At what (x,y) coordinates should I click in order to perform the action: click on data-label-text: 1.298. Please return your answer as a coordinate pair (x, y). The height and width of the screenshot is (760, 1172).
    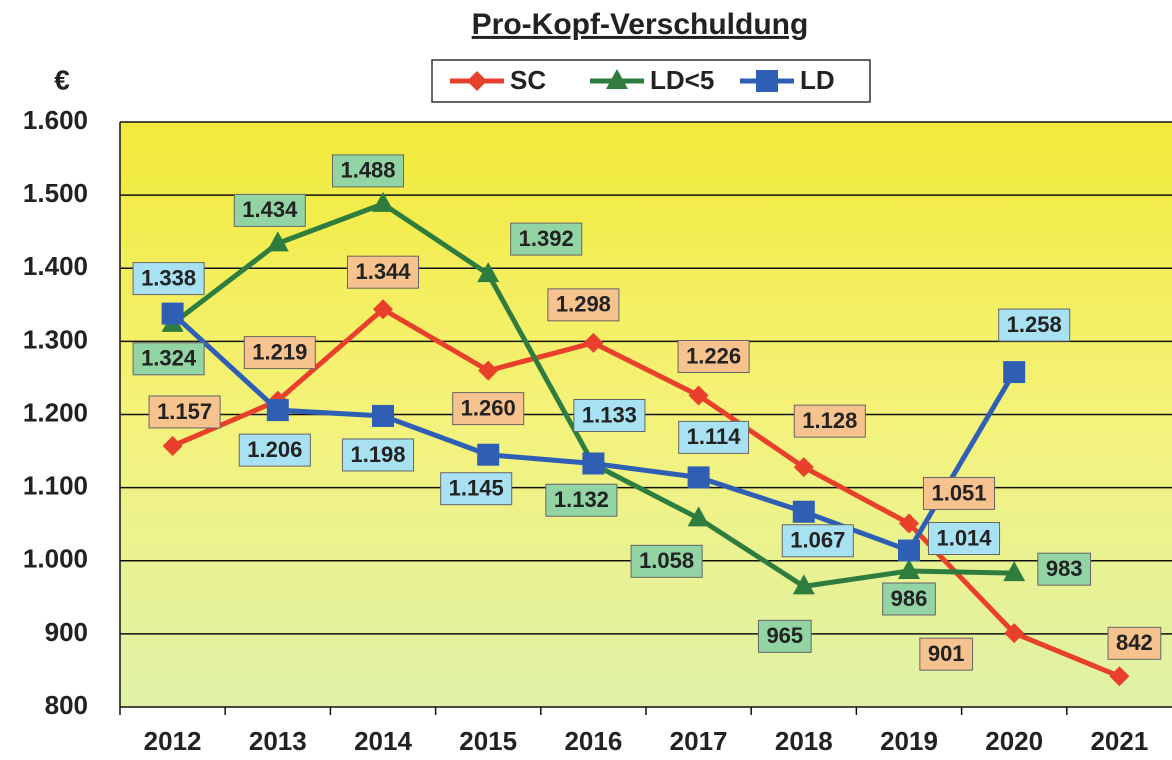
    Looking at the image, I should click on (583, 304).